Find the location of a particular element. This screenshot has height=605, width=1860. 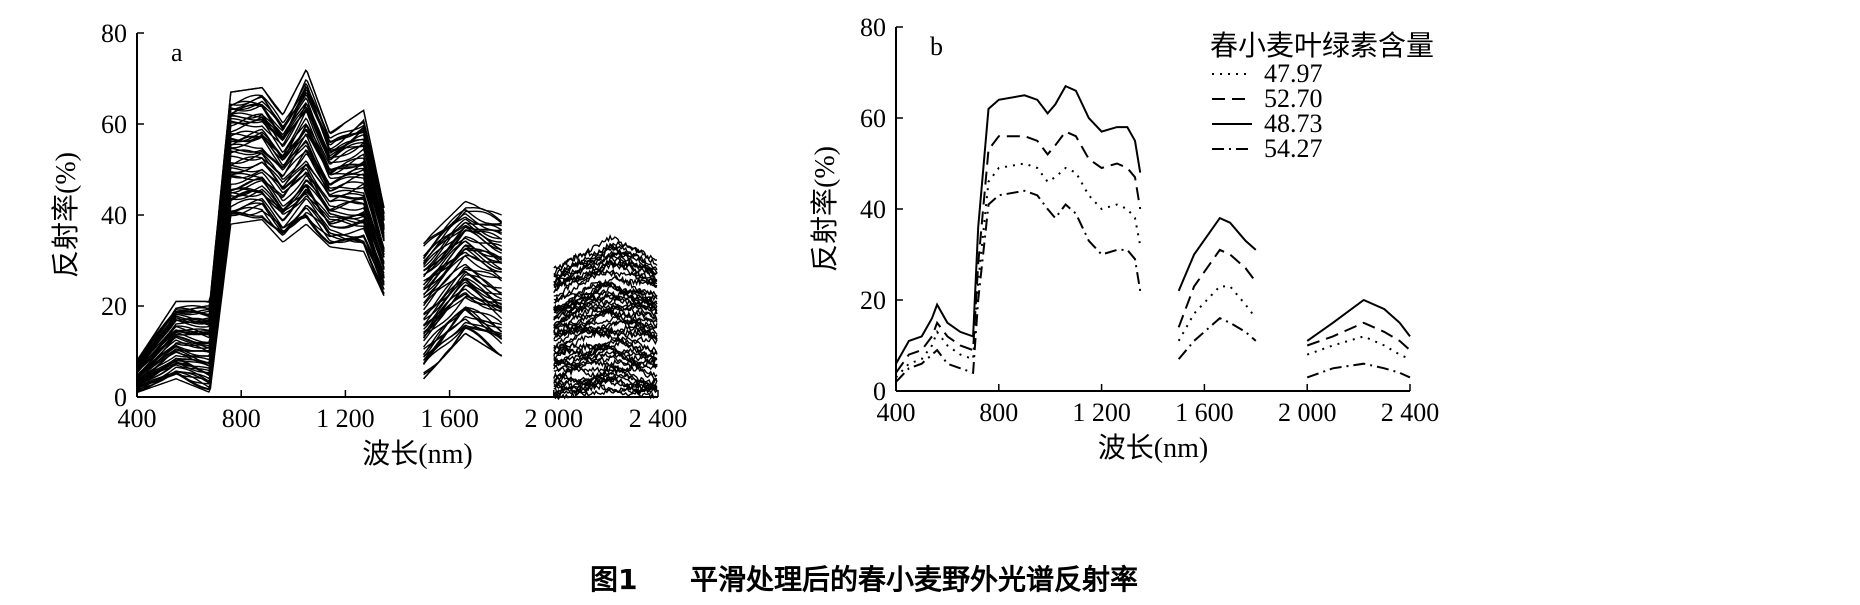

panel-b-x-tick-label: 1 200 is located at coordinates (1101, 412).